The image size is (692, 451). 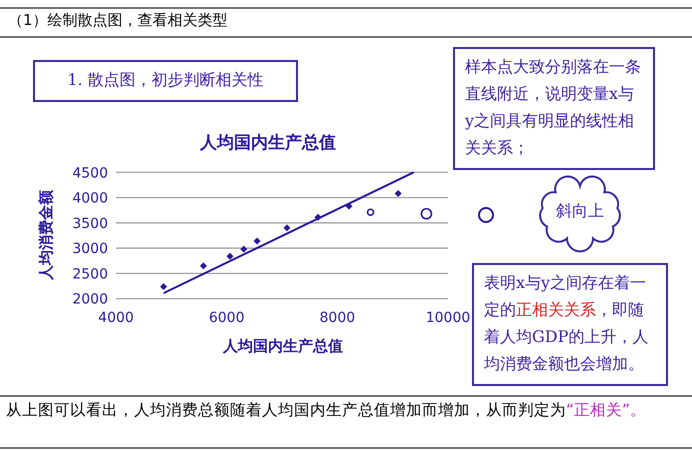 What do you see at coordinates (90, 173) in the screenshot?
I see `y-tick-label: 4500` at bounding box center [90, 173].